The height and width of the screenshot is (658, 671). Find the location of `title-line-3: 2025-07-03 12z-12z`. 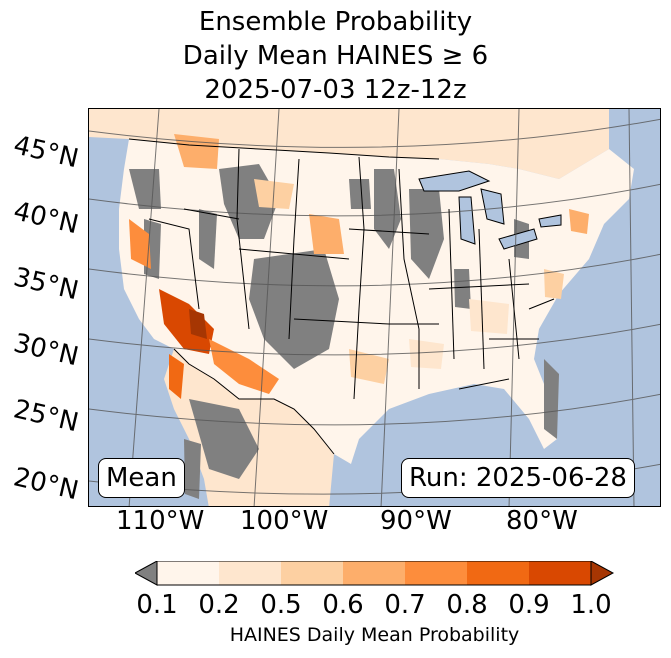

title-line-3: 2025-07-03 12z-12z is located at coordinates (335, 90).